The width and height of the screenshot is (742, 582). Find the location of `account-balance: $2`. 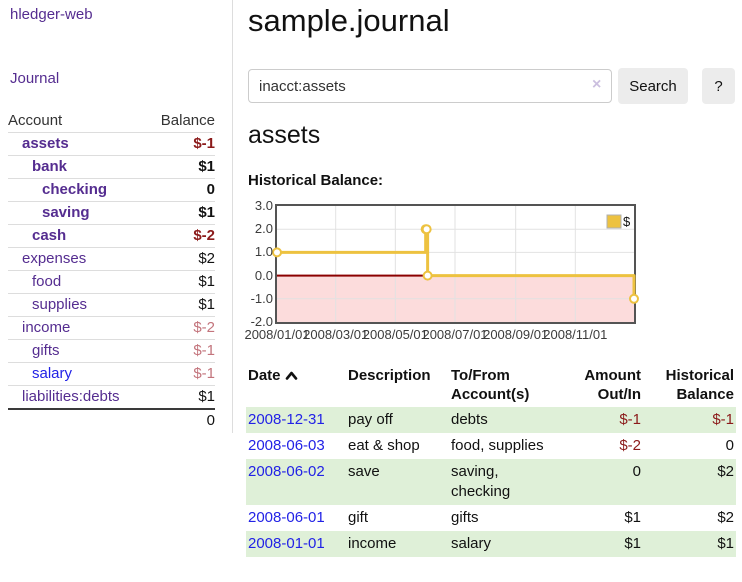

account-balance: $2 is located at coordinates (206, 258).